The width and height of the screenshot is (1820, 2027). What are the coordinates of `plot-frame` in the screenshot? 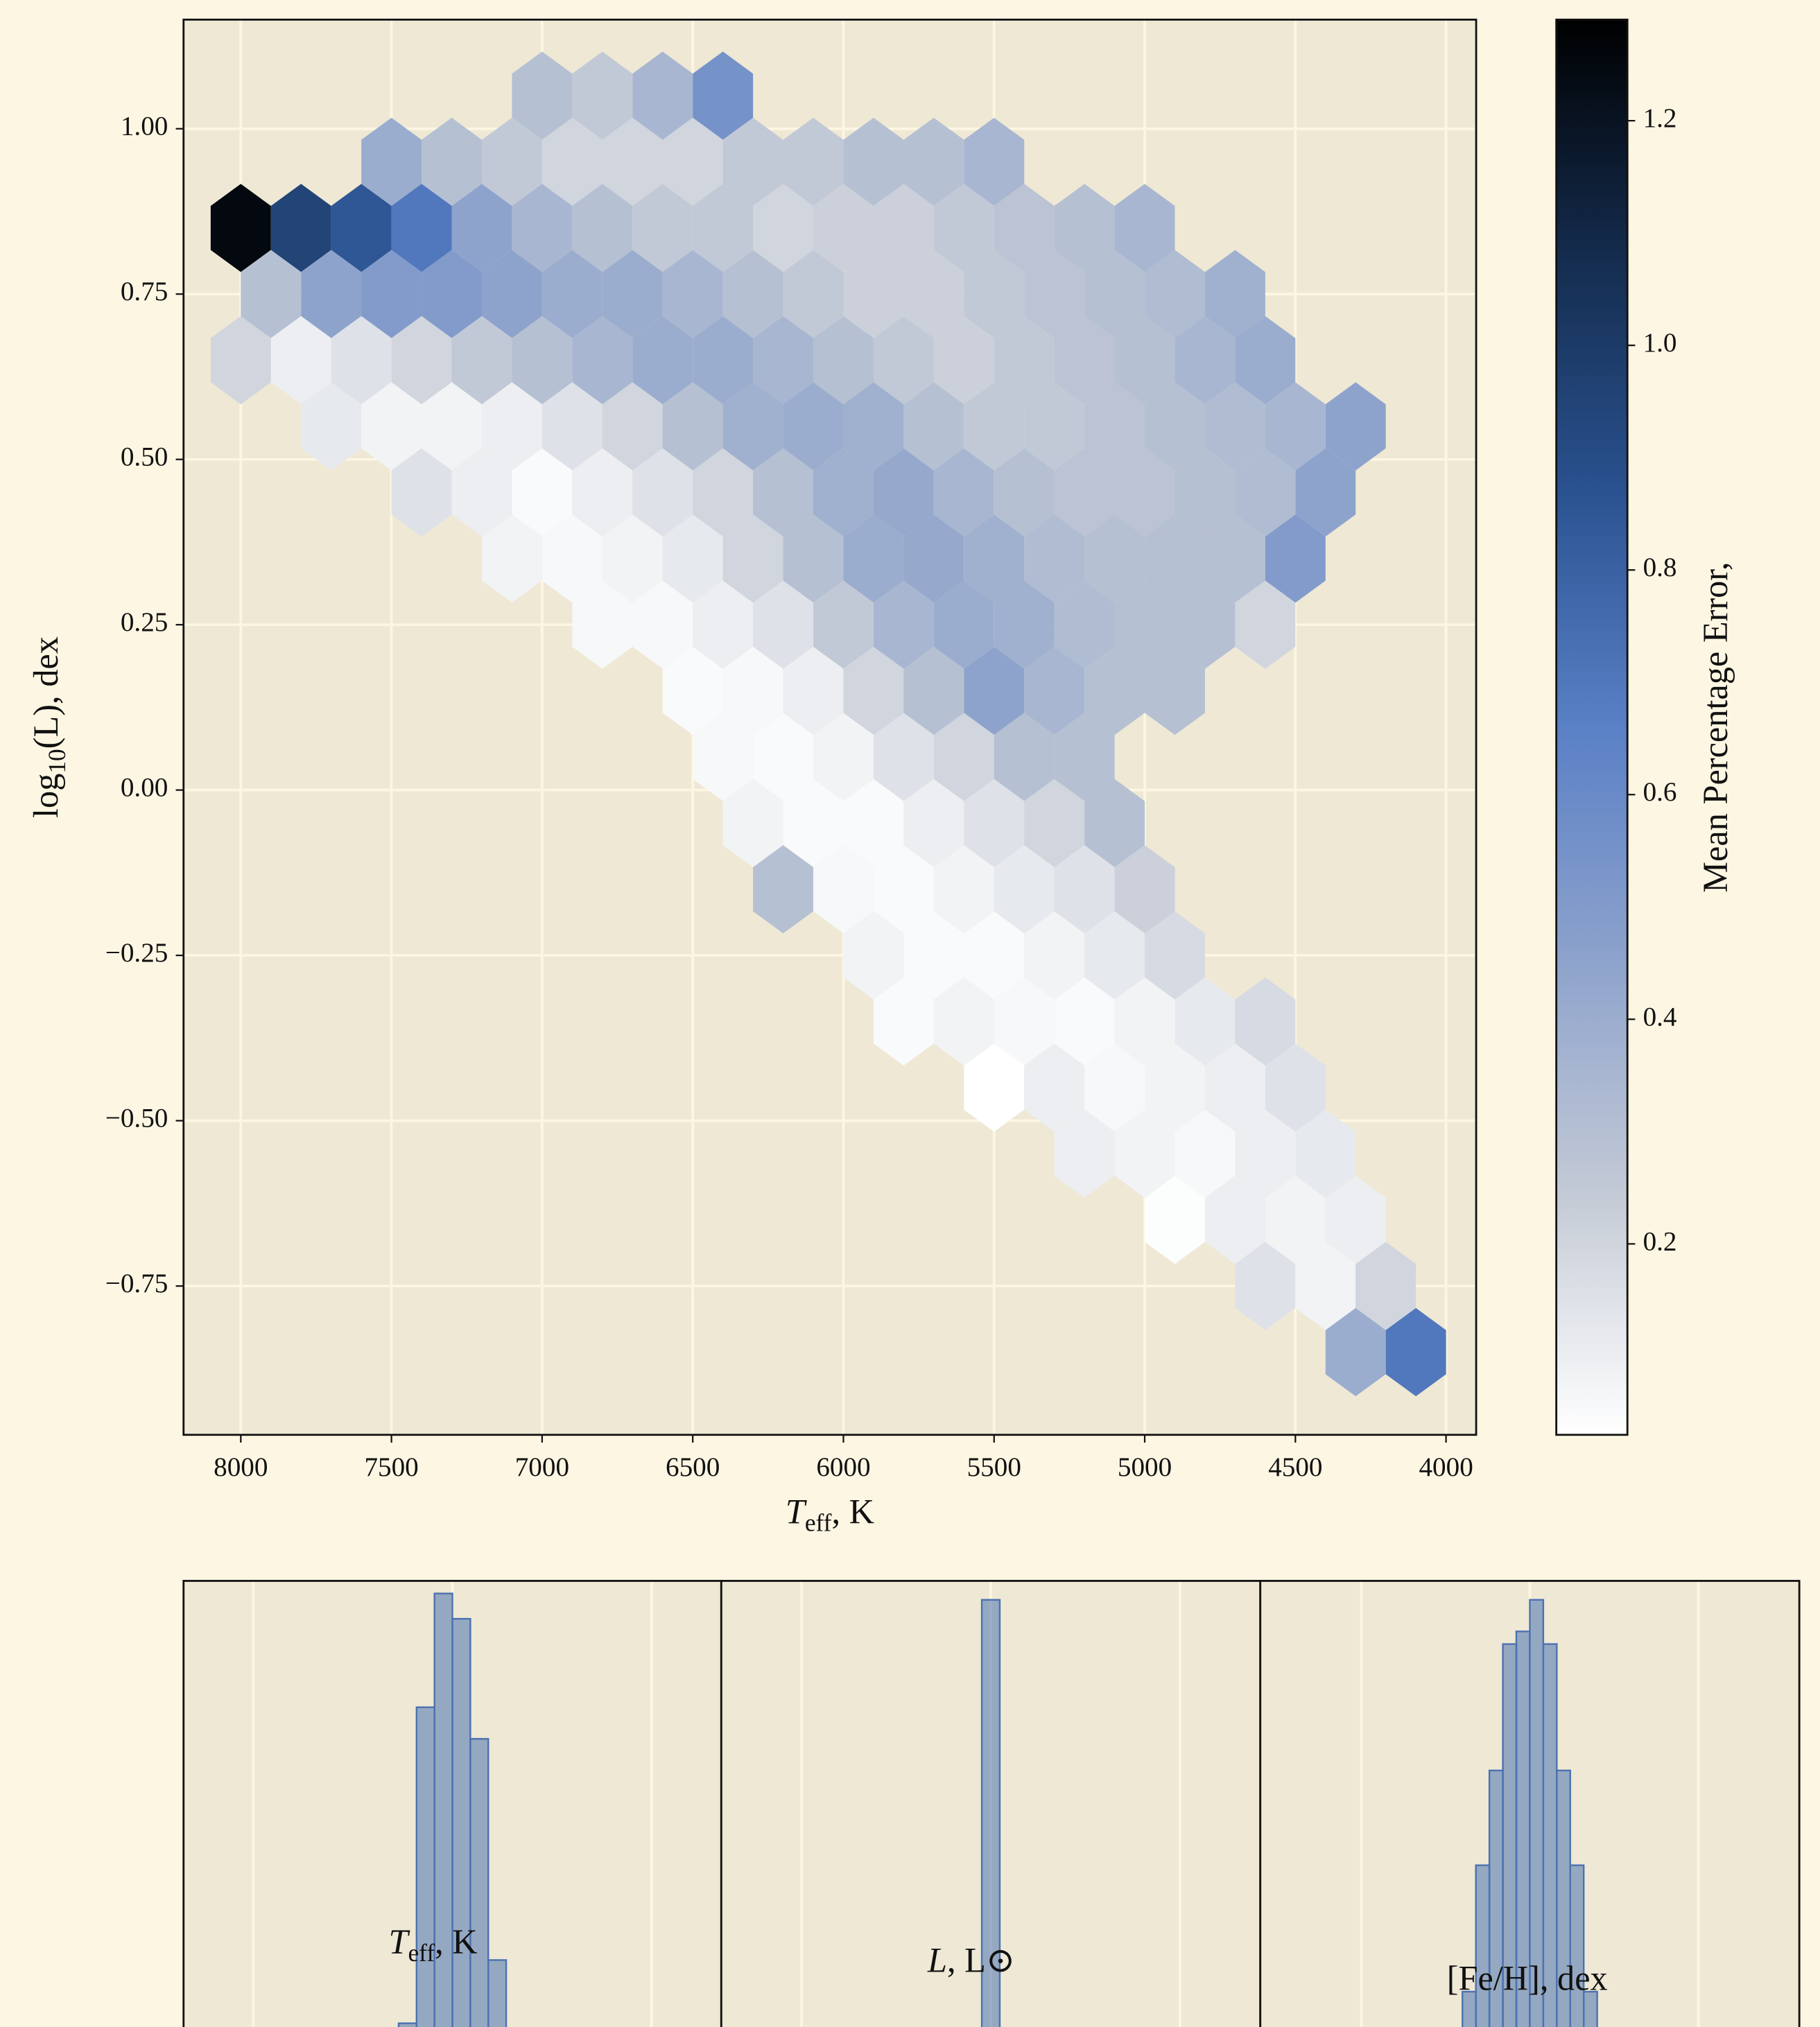 It's located at (1530, 1803).